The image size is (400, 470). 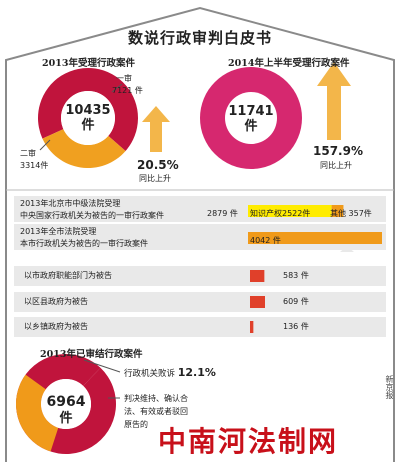 What do you see at coordinates (156, 129) in the screenshot?
I see `growth-2013-arrow` at bounding box center [156, 129].